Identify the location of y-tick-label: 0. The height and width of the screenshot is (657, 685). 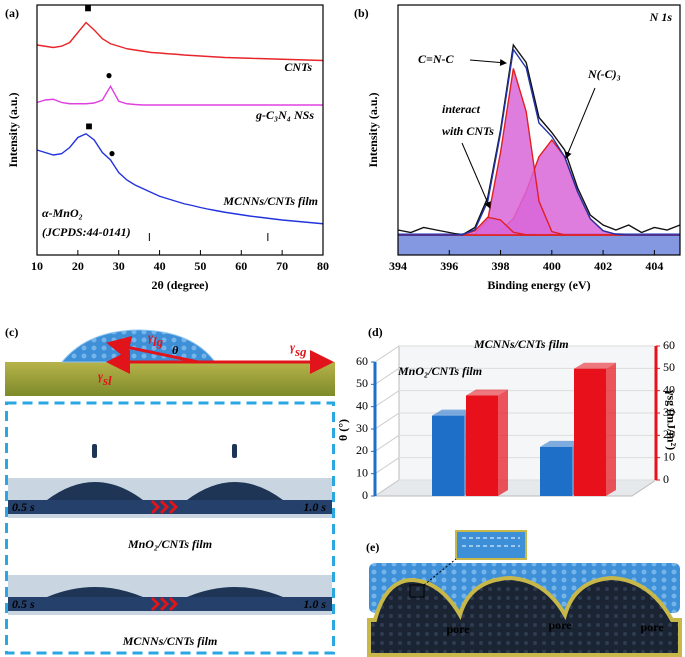
(365, 495).